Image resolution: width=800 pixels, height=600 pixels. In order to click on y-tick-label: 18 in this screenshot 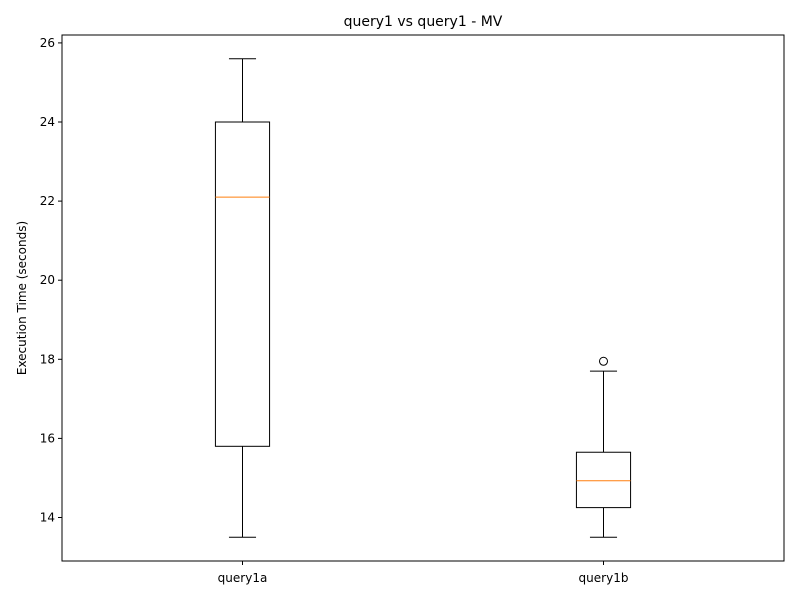, I will do `click(47, 359)`.